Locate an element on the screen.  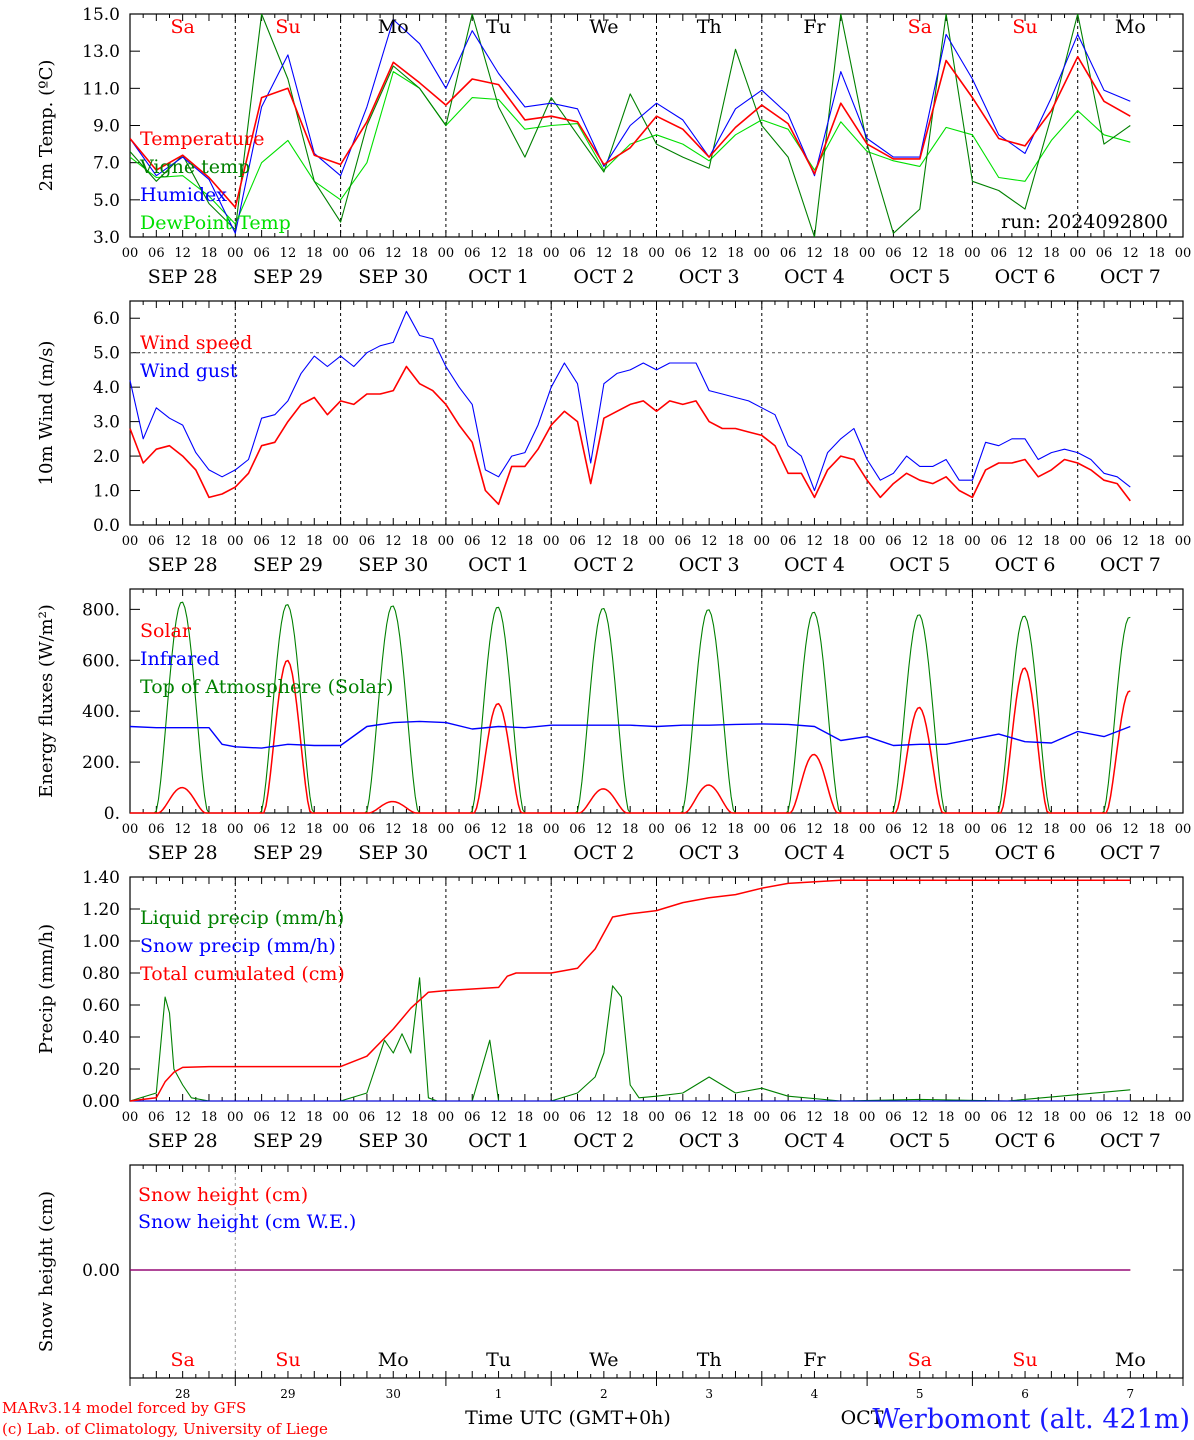
x-date-label: OCT 2 is located at coordinates (603, 1141).